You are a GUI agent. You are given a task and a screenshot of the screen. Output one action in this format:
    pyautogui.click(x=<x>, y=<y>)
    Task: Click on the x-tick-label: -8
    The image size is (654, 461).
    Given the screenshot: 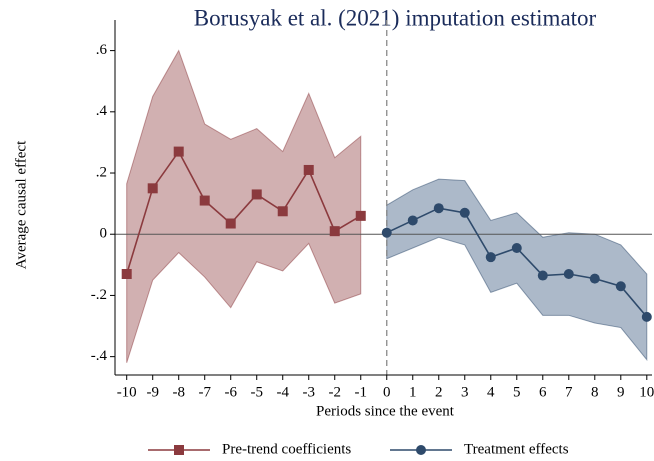 What is the action you would take?
    pyautogui.click(x=178, y=392)
    